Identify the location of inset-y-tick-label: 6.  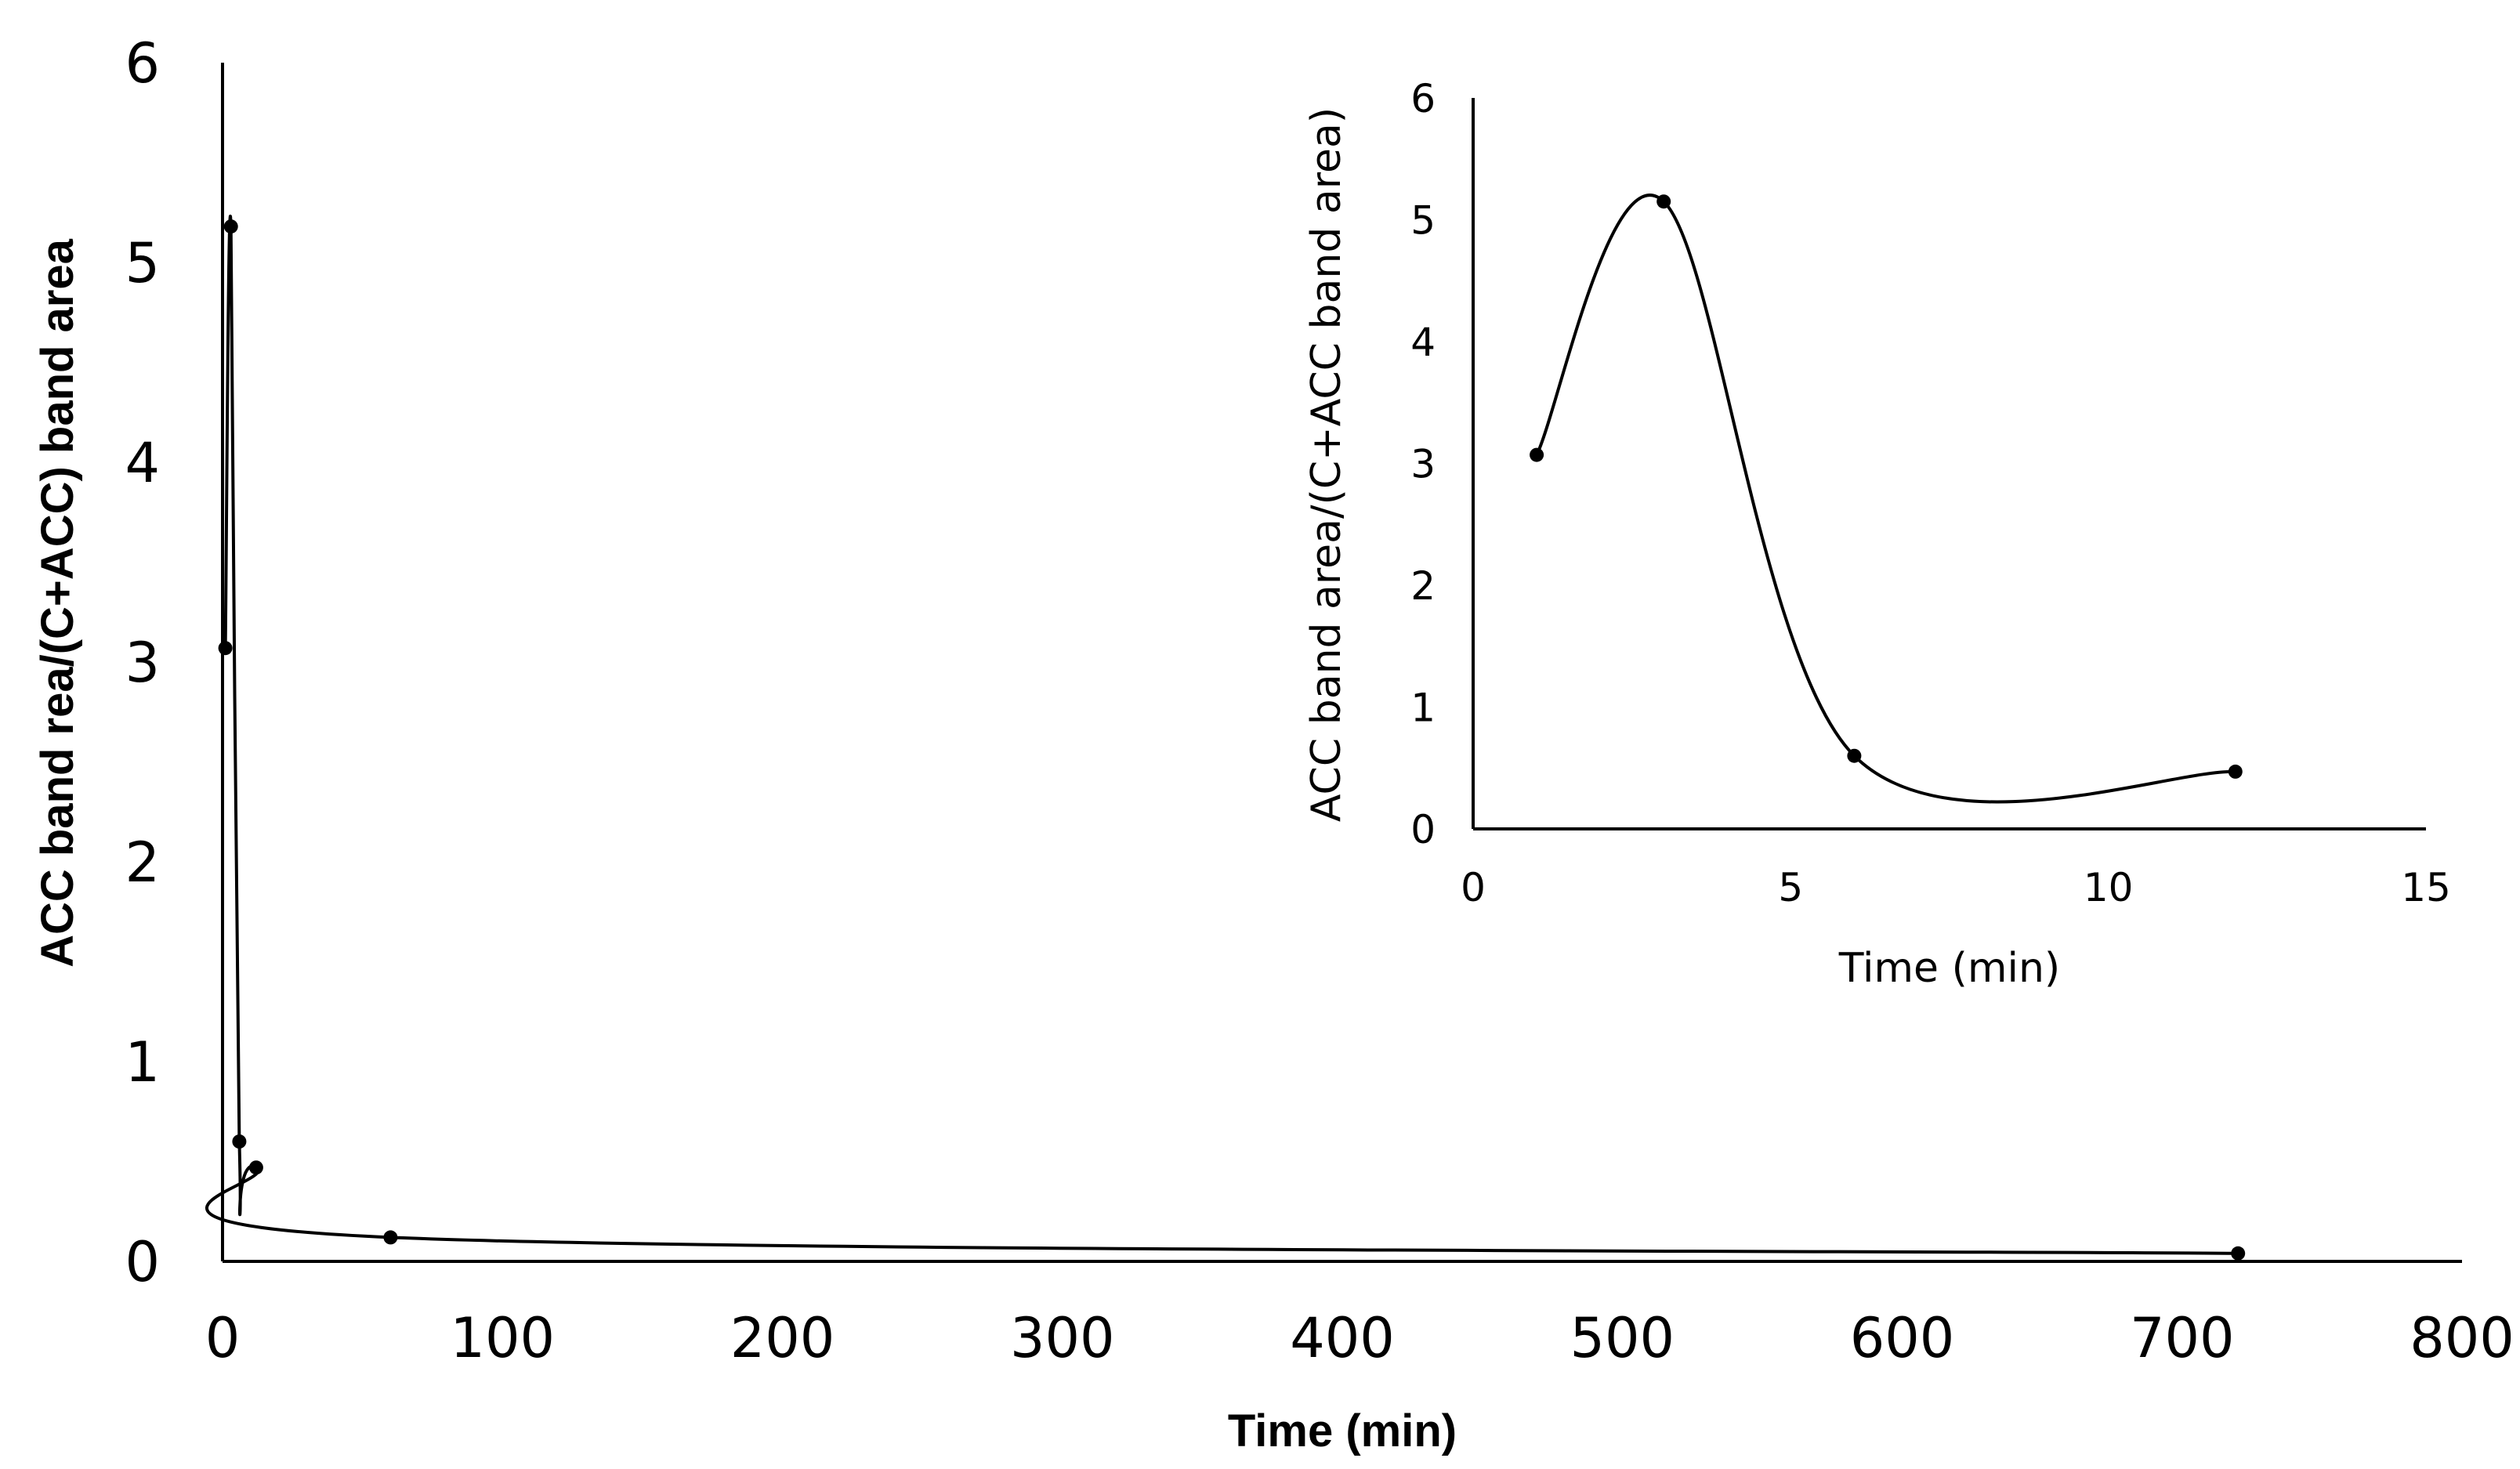
(1423, 98).